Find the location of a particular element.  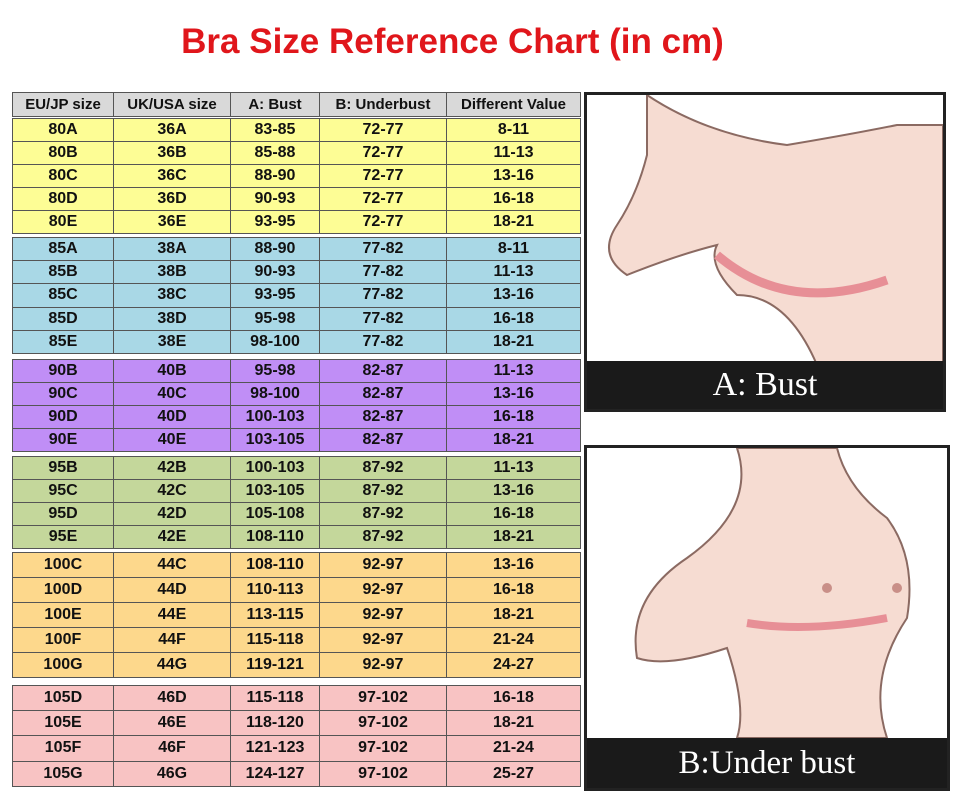

table-cell: 103-105 is located at coordinates (275, 440).